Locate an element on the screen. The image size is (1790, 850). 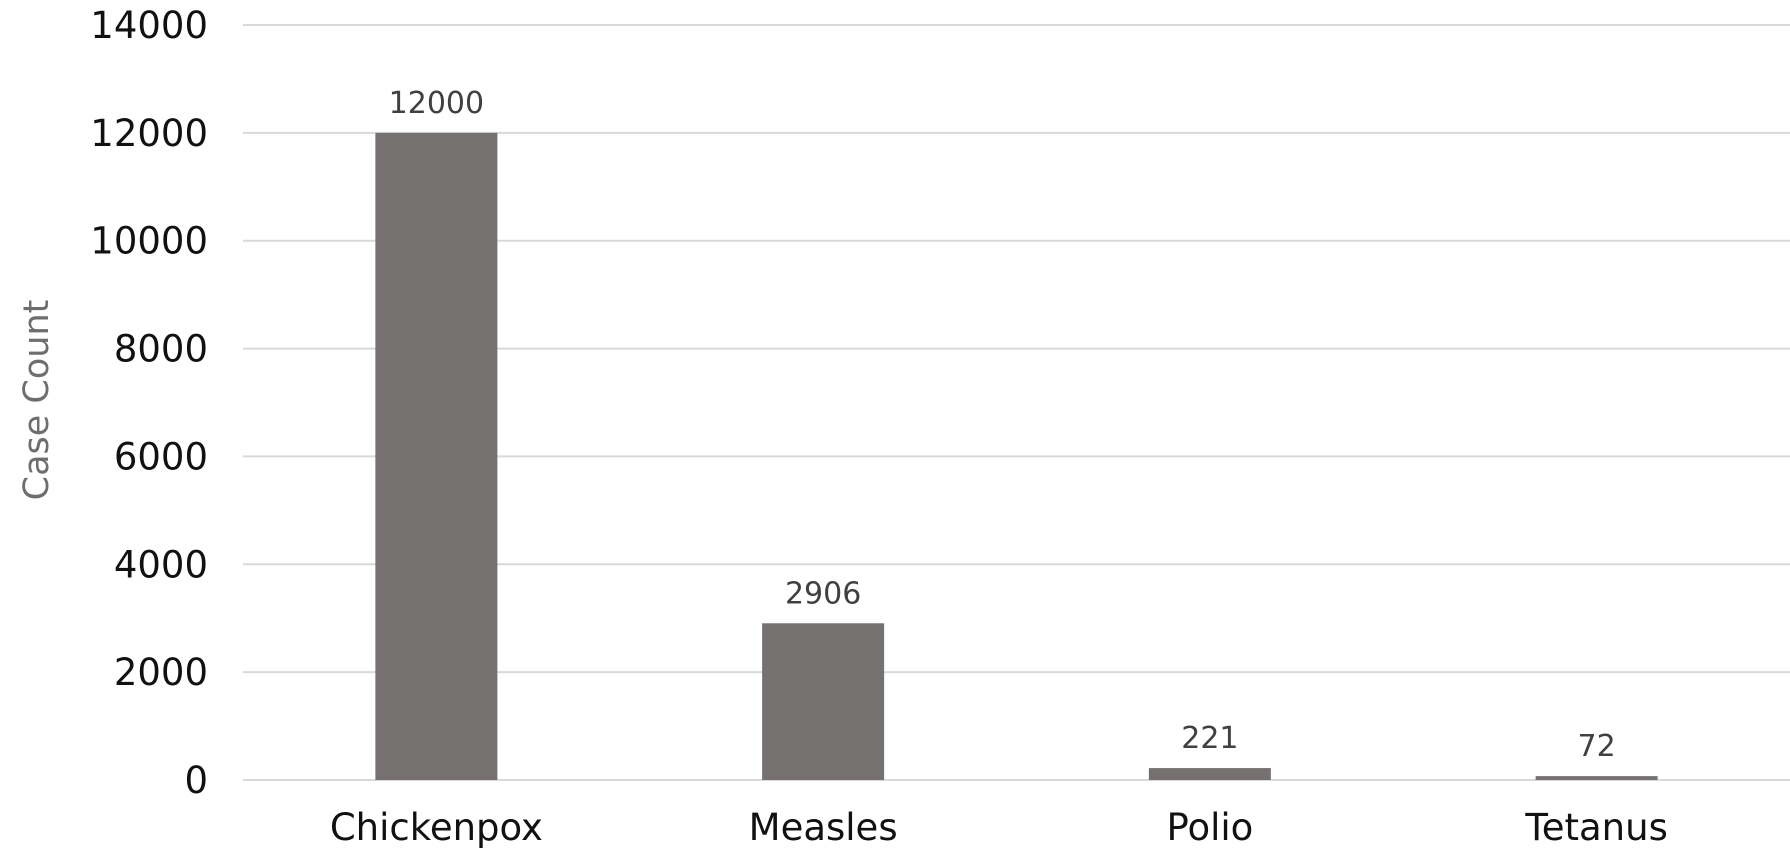
y-tick-label: 14000 is located at coordinates (149, 25).